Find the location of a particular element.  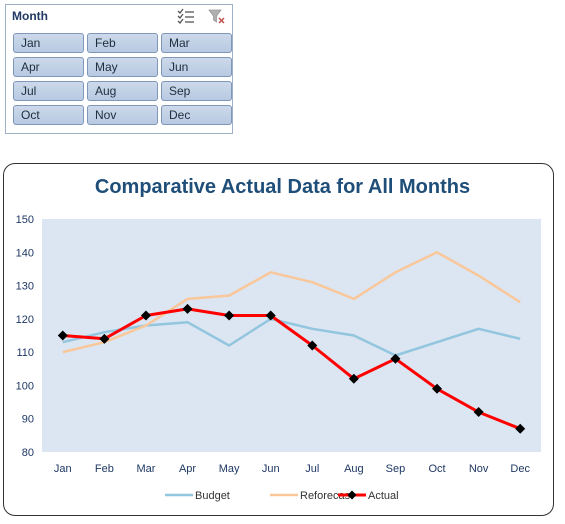

slicer-item-oct: Oct is located at coordinates (48, 115).